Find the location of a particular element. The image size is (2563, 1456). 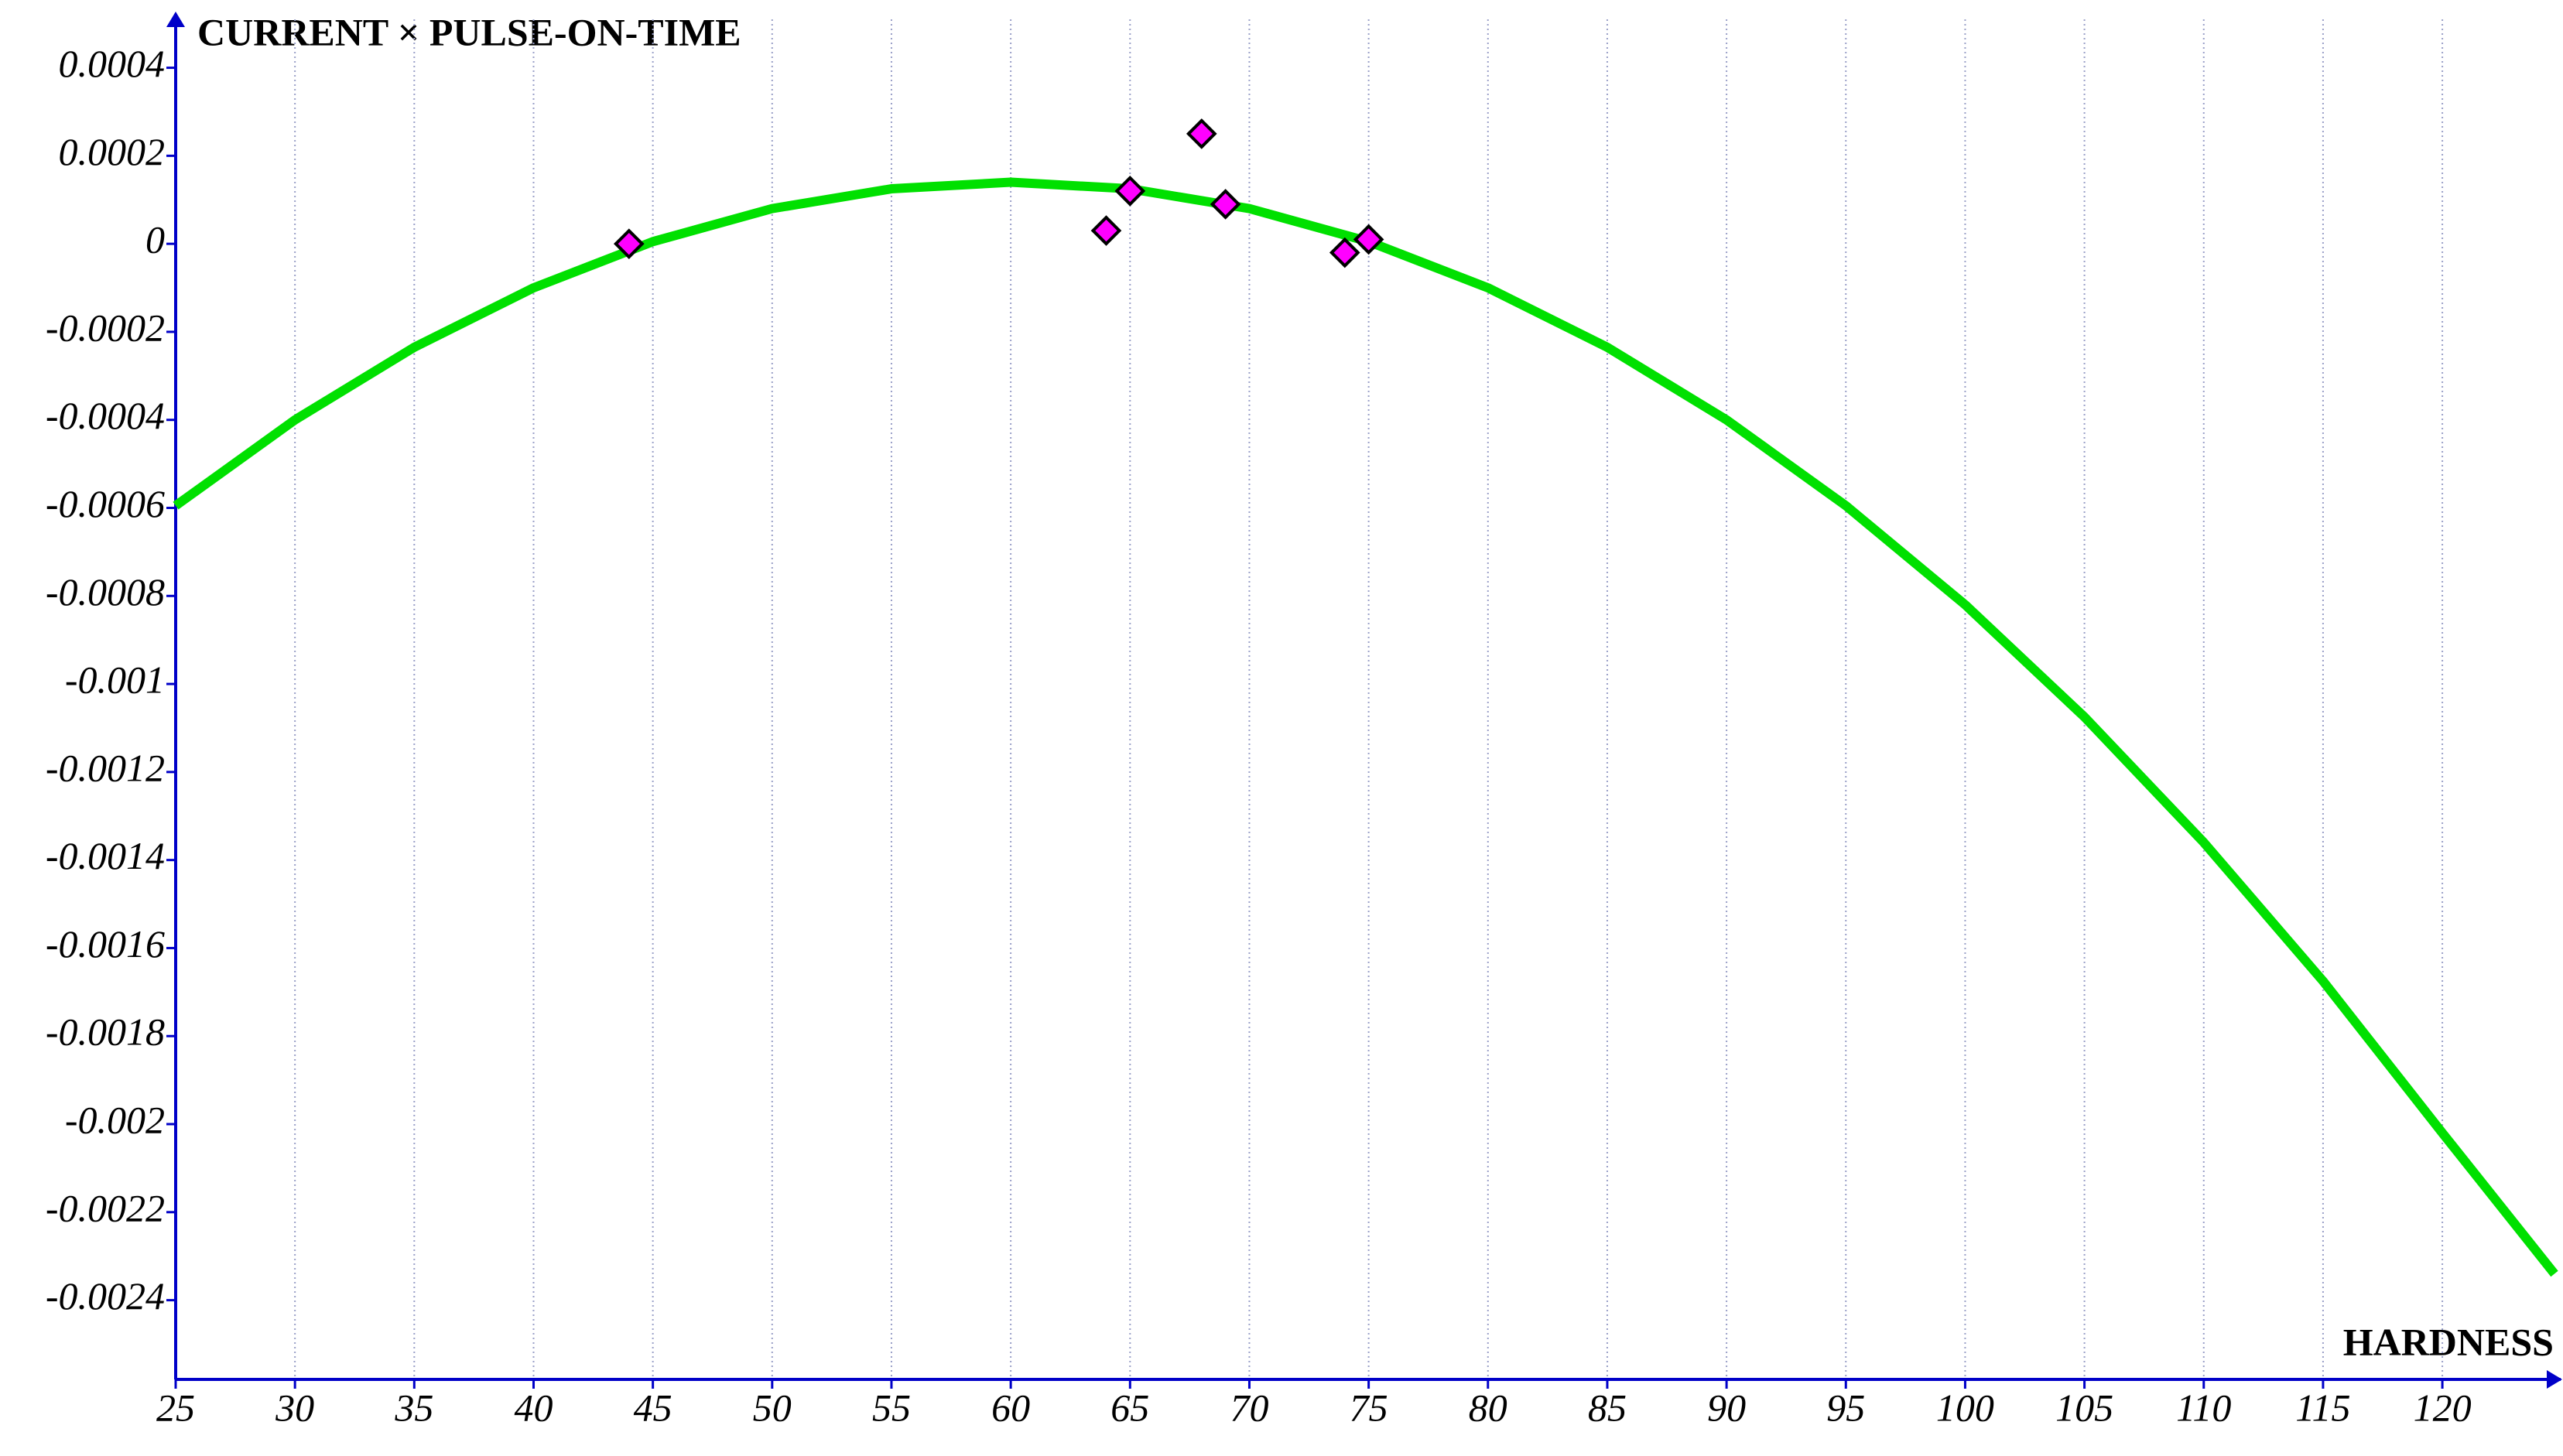

x-tick-label: 110 is located at coordinates (2203, 1407).